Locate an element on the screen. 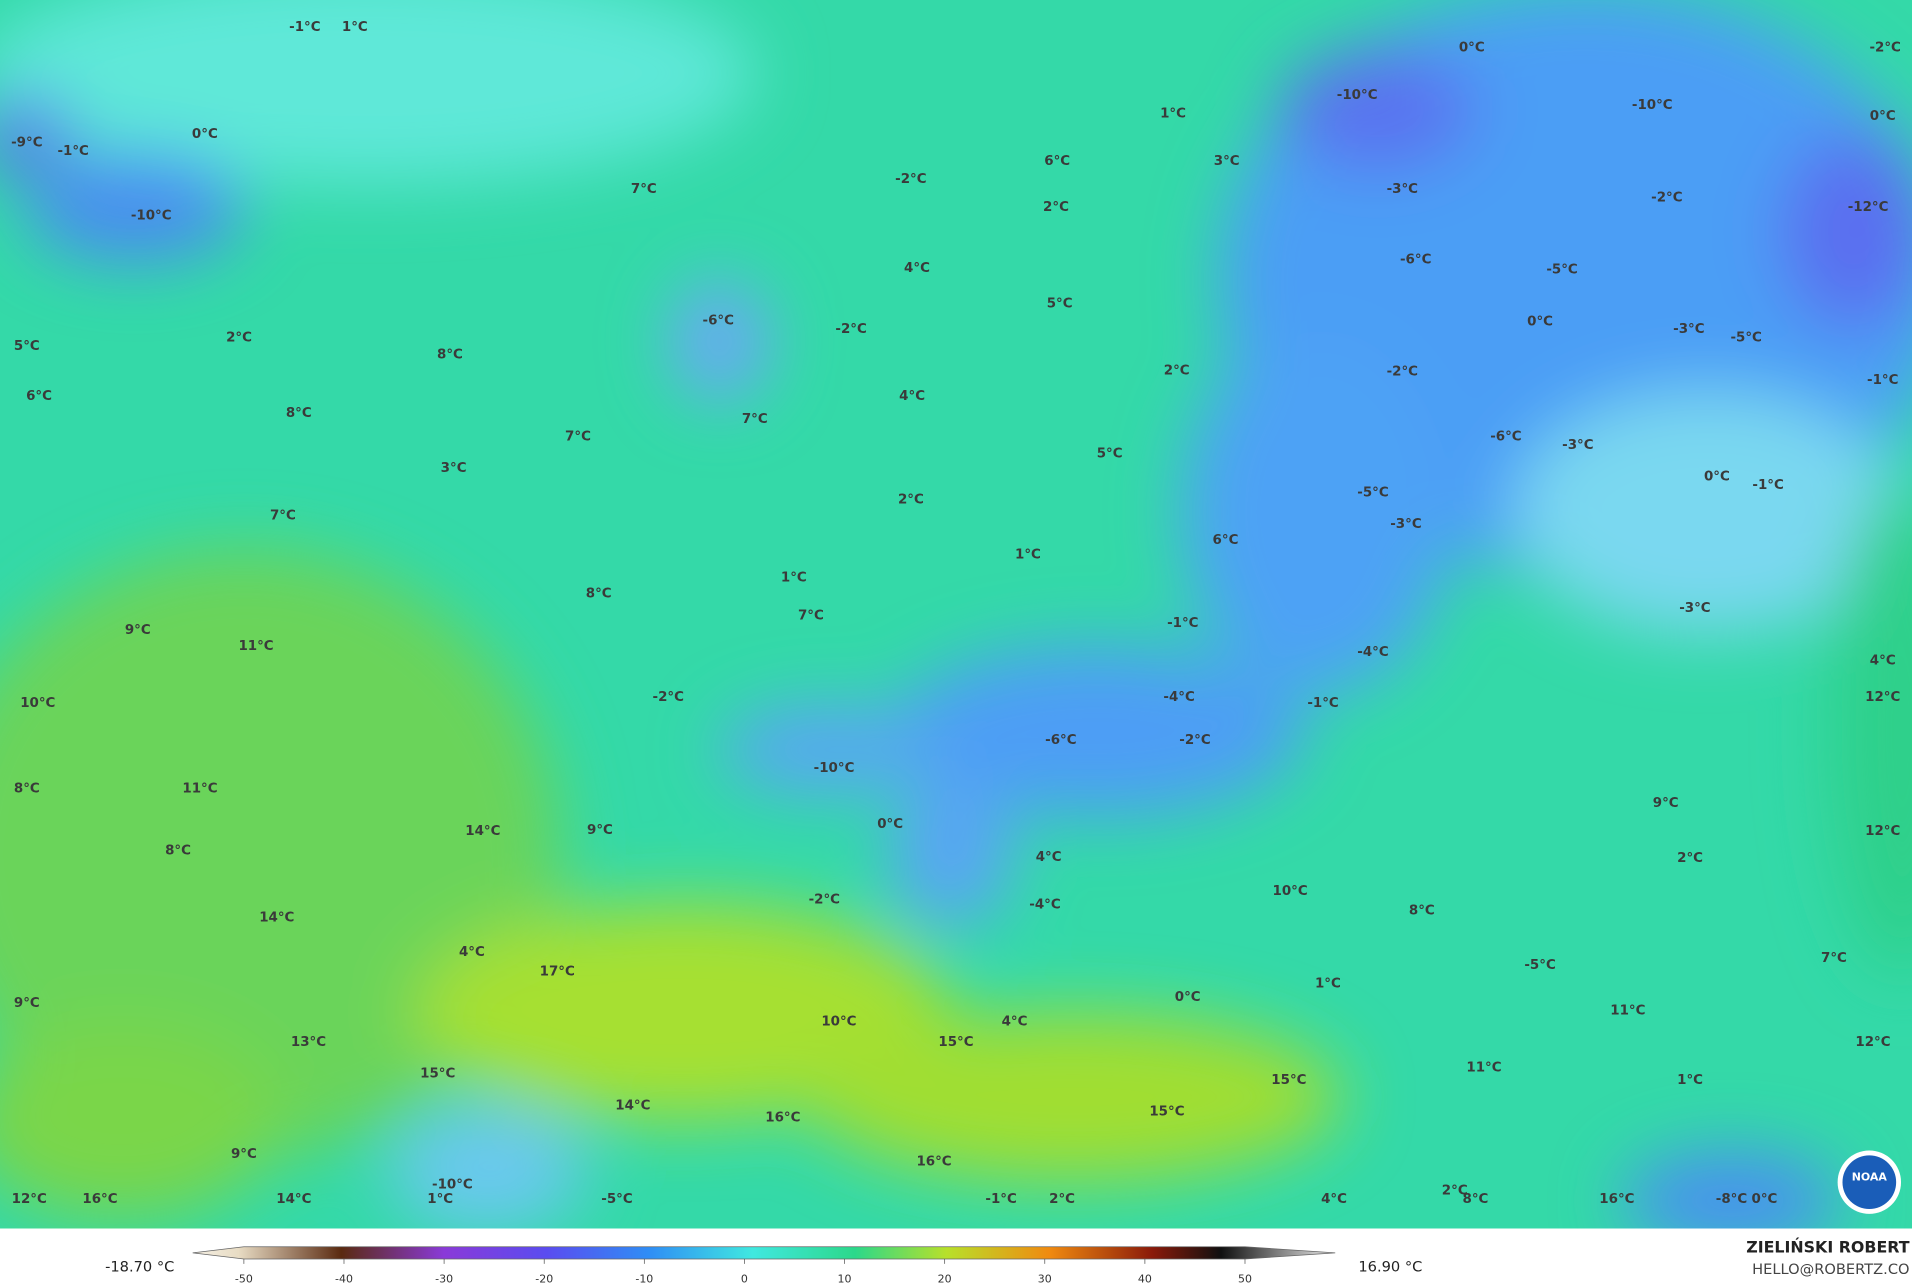  credit-email: HELLO@ROBERTZ.CO is located at coordinates (1830, 1269).